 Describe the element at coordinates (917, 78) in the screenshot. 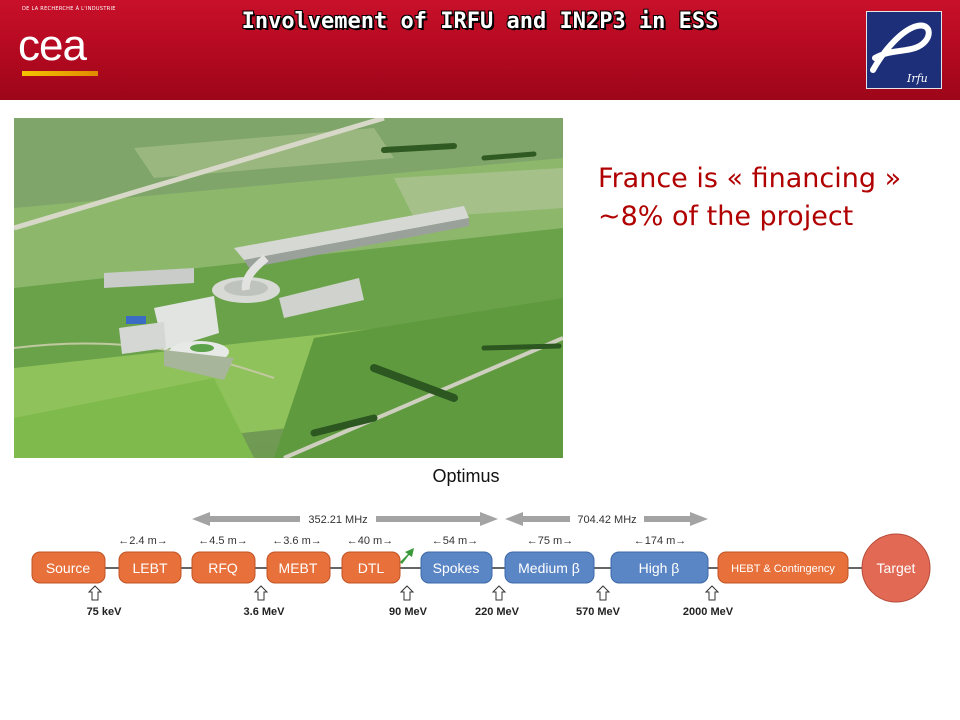

I see `irfu-label: Irfu` at that location.